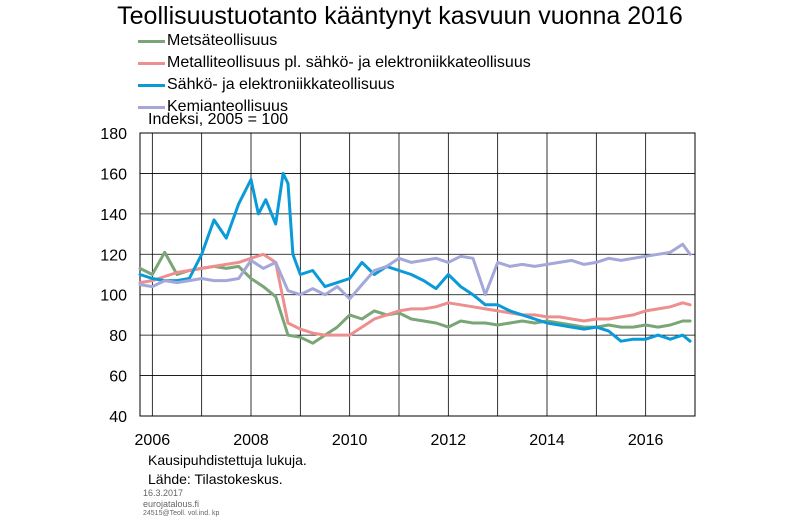  What do you see at coordinates (118, 336) in the screenshot?
I see `y-tick-label: 80` at bounding box center [118, 336].